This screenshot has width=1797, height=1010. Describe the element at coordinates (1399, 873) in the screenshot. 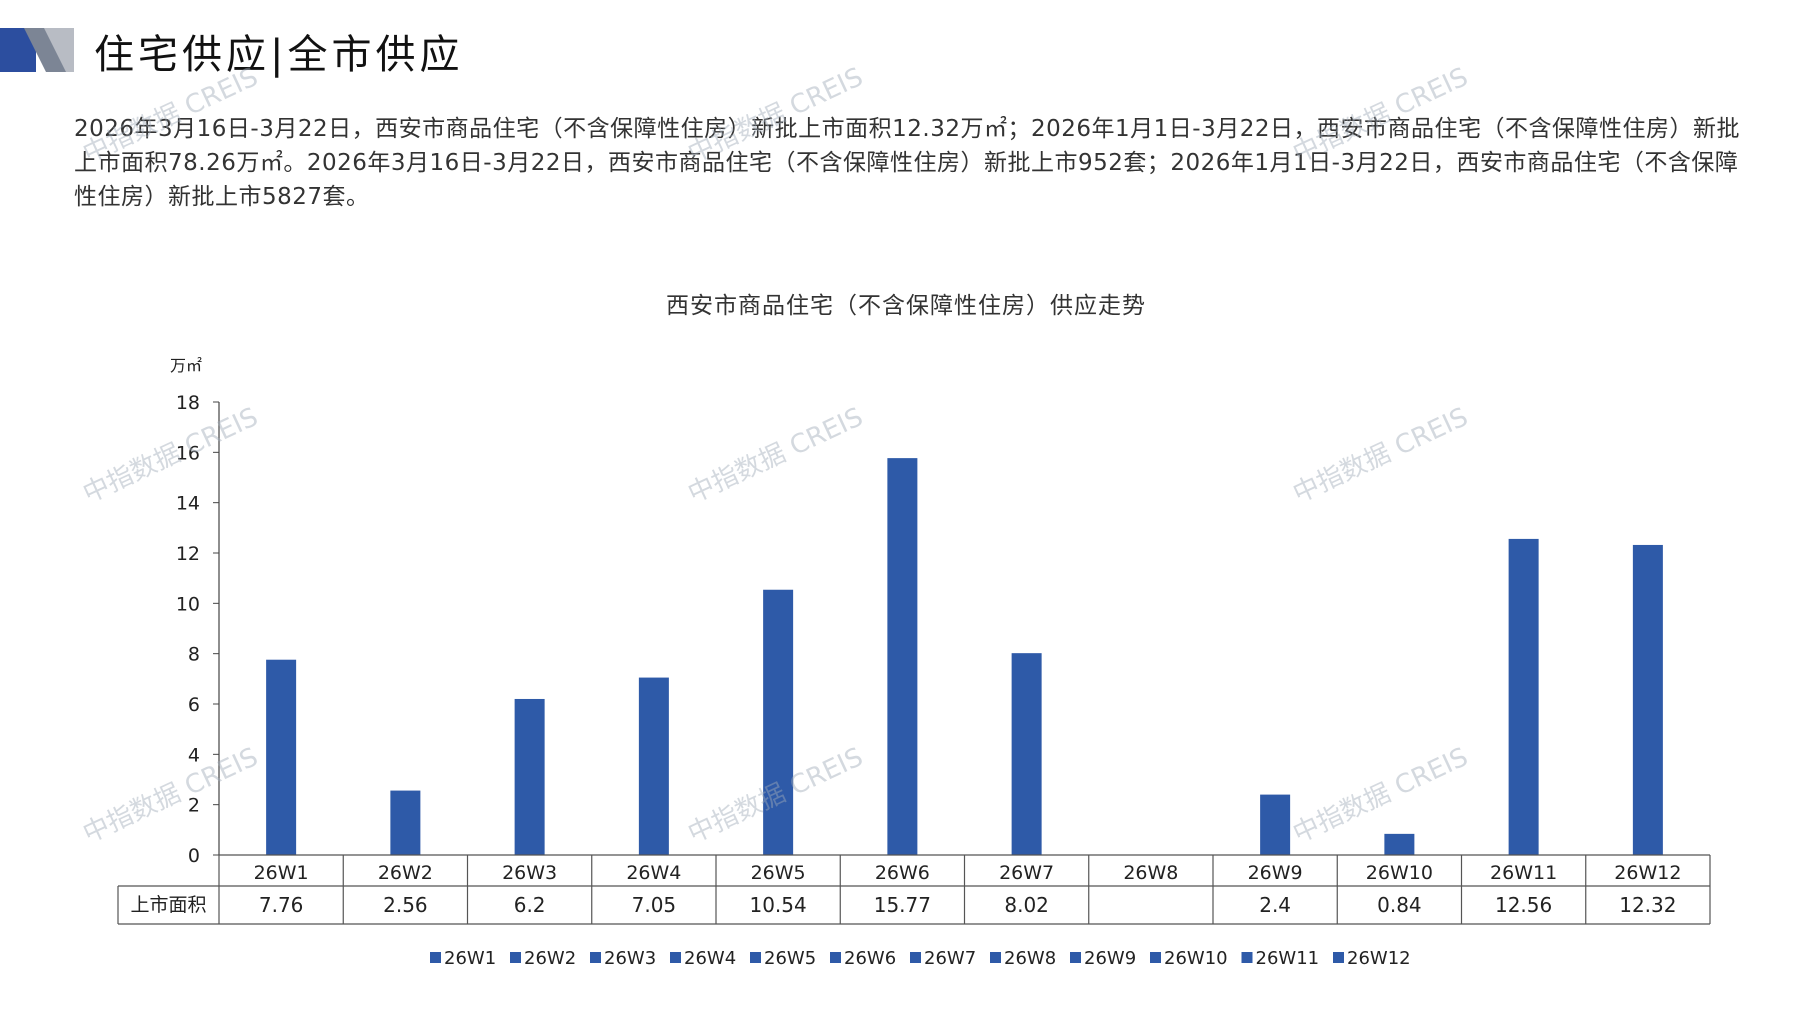

I see `x-tick-label: 26W10` at that location.